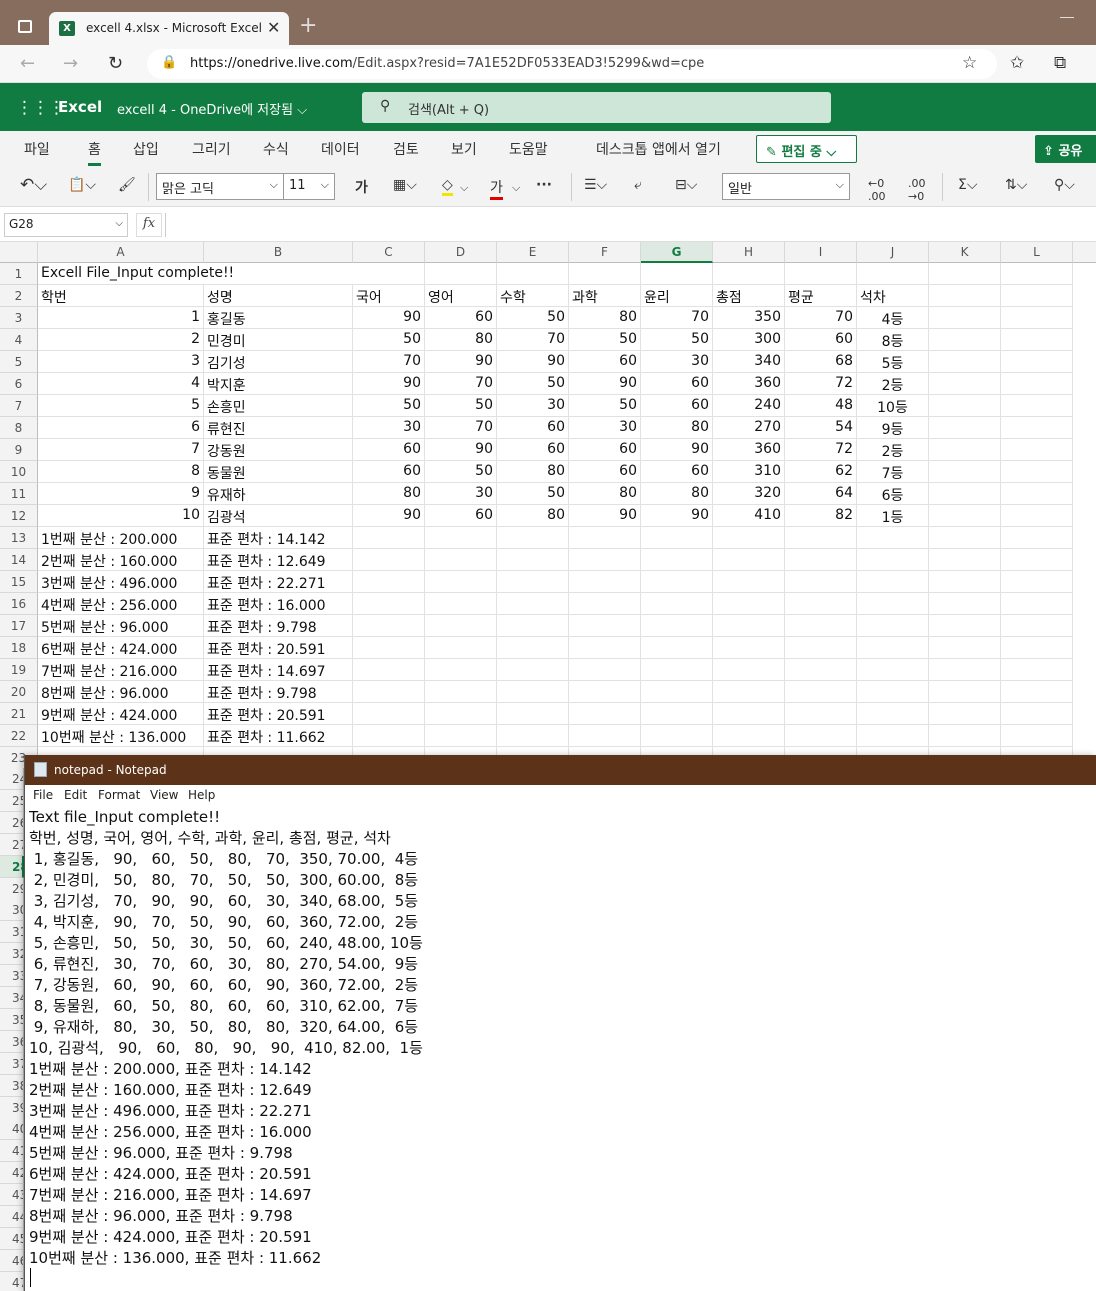 The height and width of the screenshot is (1291, 1096). I want to click on menu-help: Help, so click(202, 795).